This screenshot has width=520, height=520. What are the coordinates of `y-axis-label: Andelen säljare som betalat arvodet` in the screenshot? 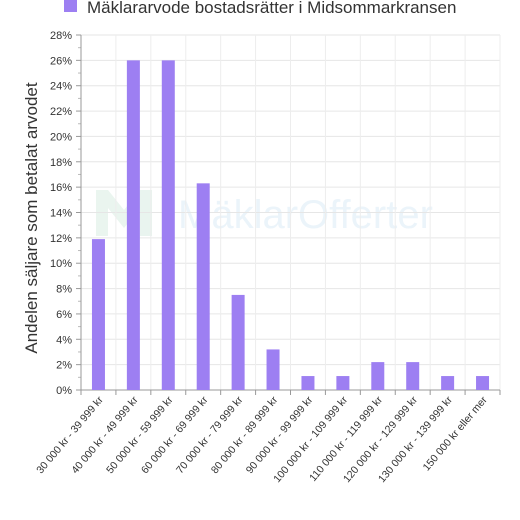 It's located at (31, 217).